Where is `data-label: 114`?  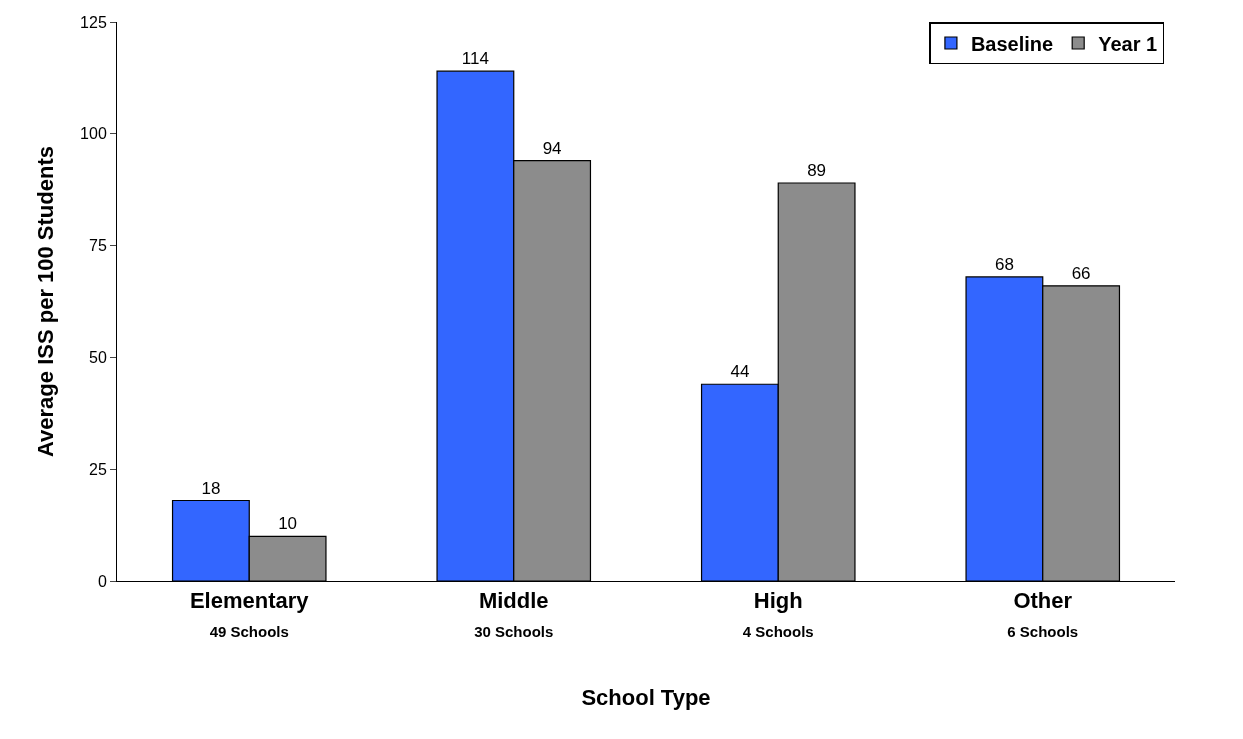
data-label: 114 is located at coordinates (475, 59).